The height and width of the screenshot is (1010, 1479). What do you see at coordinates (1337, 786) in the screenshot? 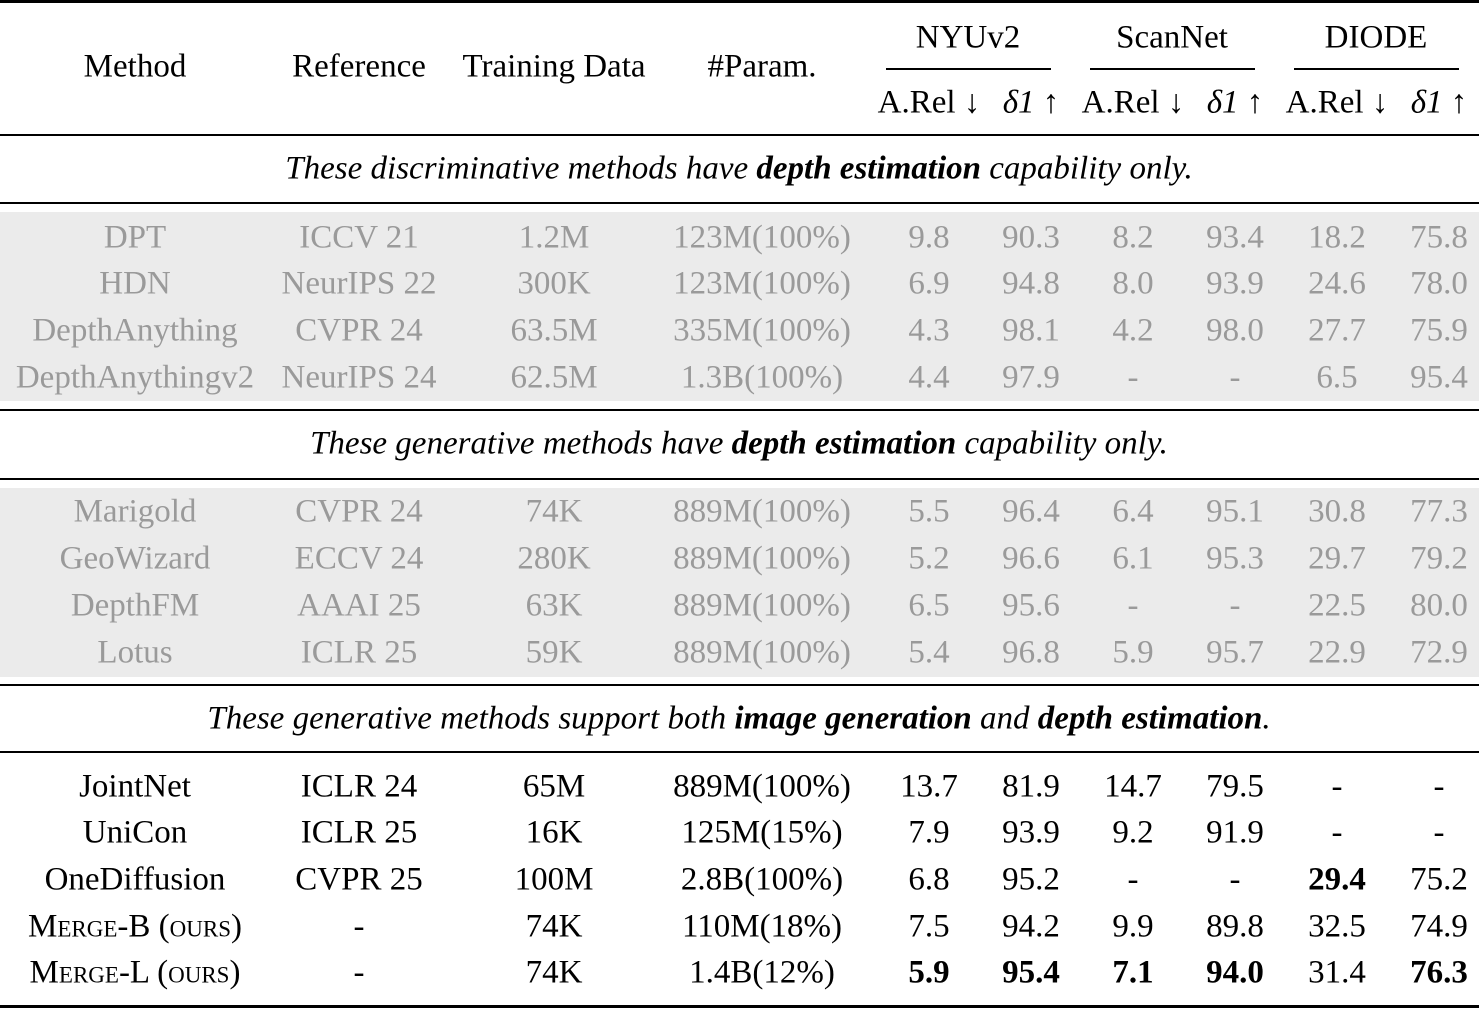
I see `cell-diode-arel: -` at bounding box center [1337, 786].